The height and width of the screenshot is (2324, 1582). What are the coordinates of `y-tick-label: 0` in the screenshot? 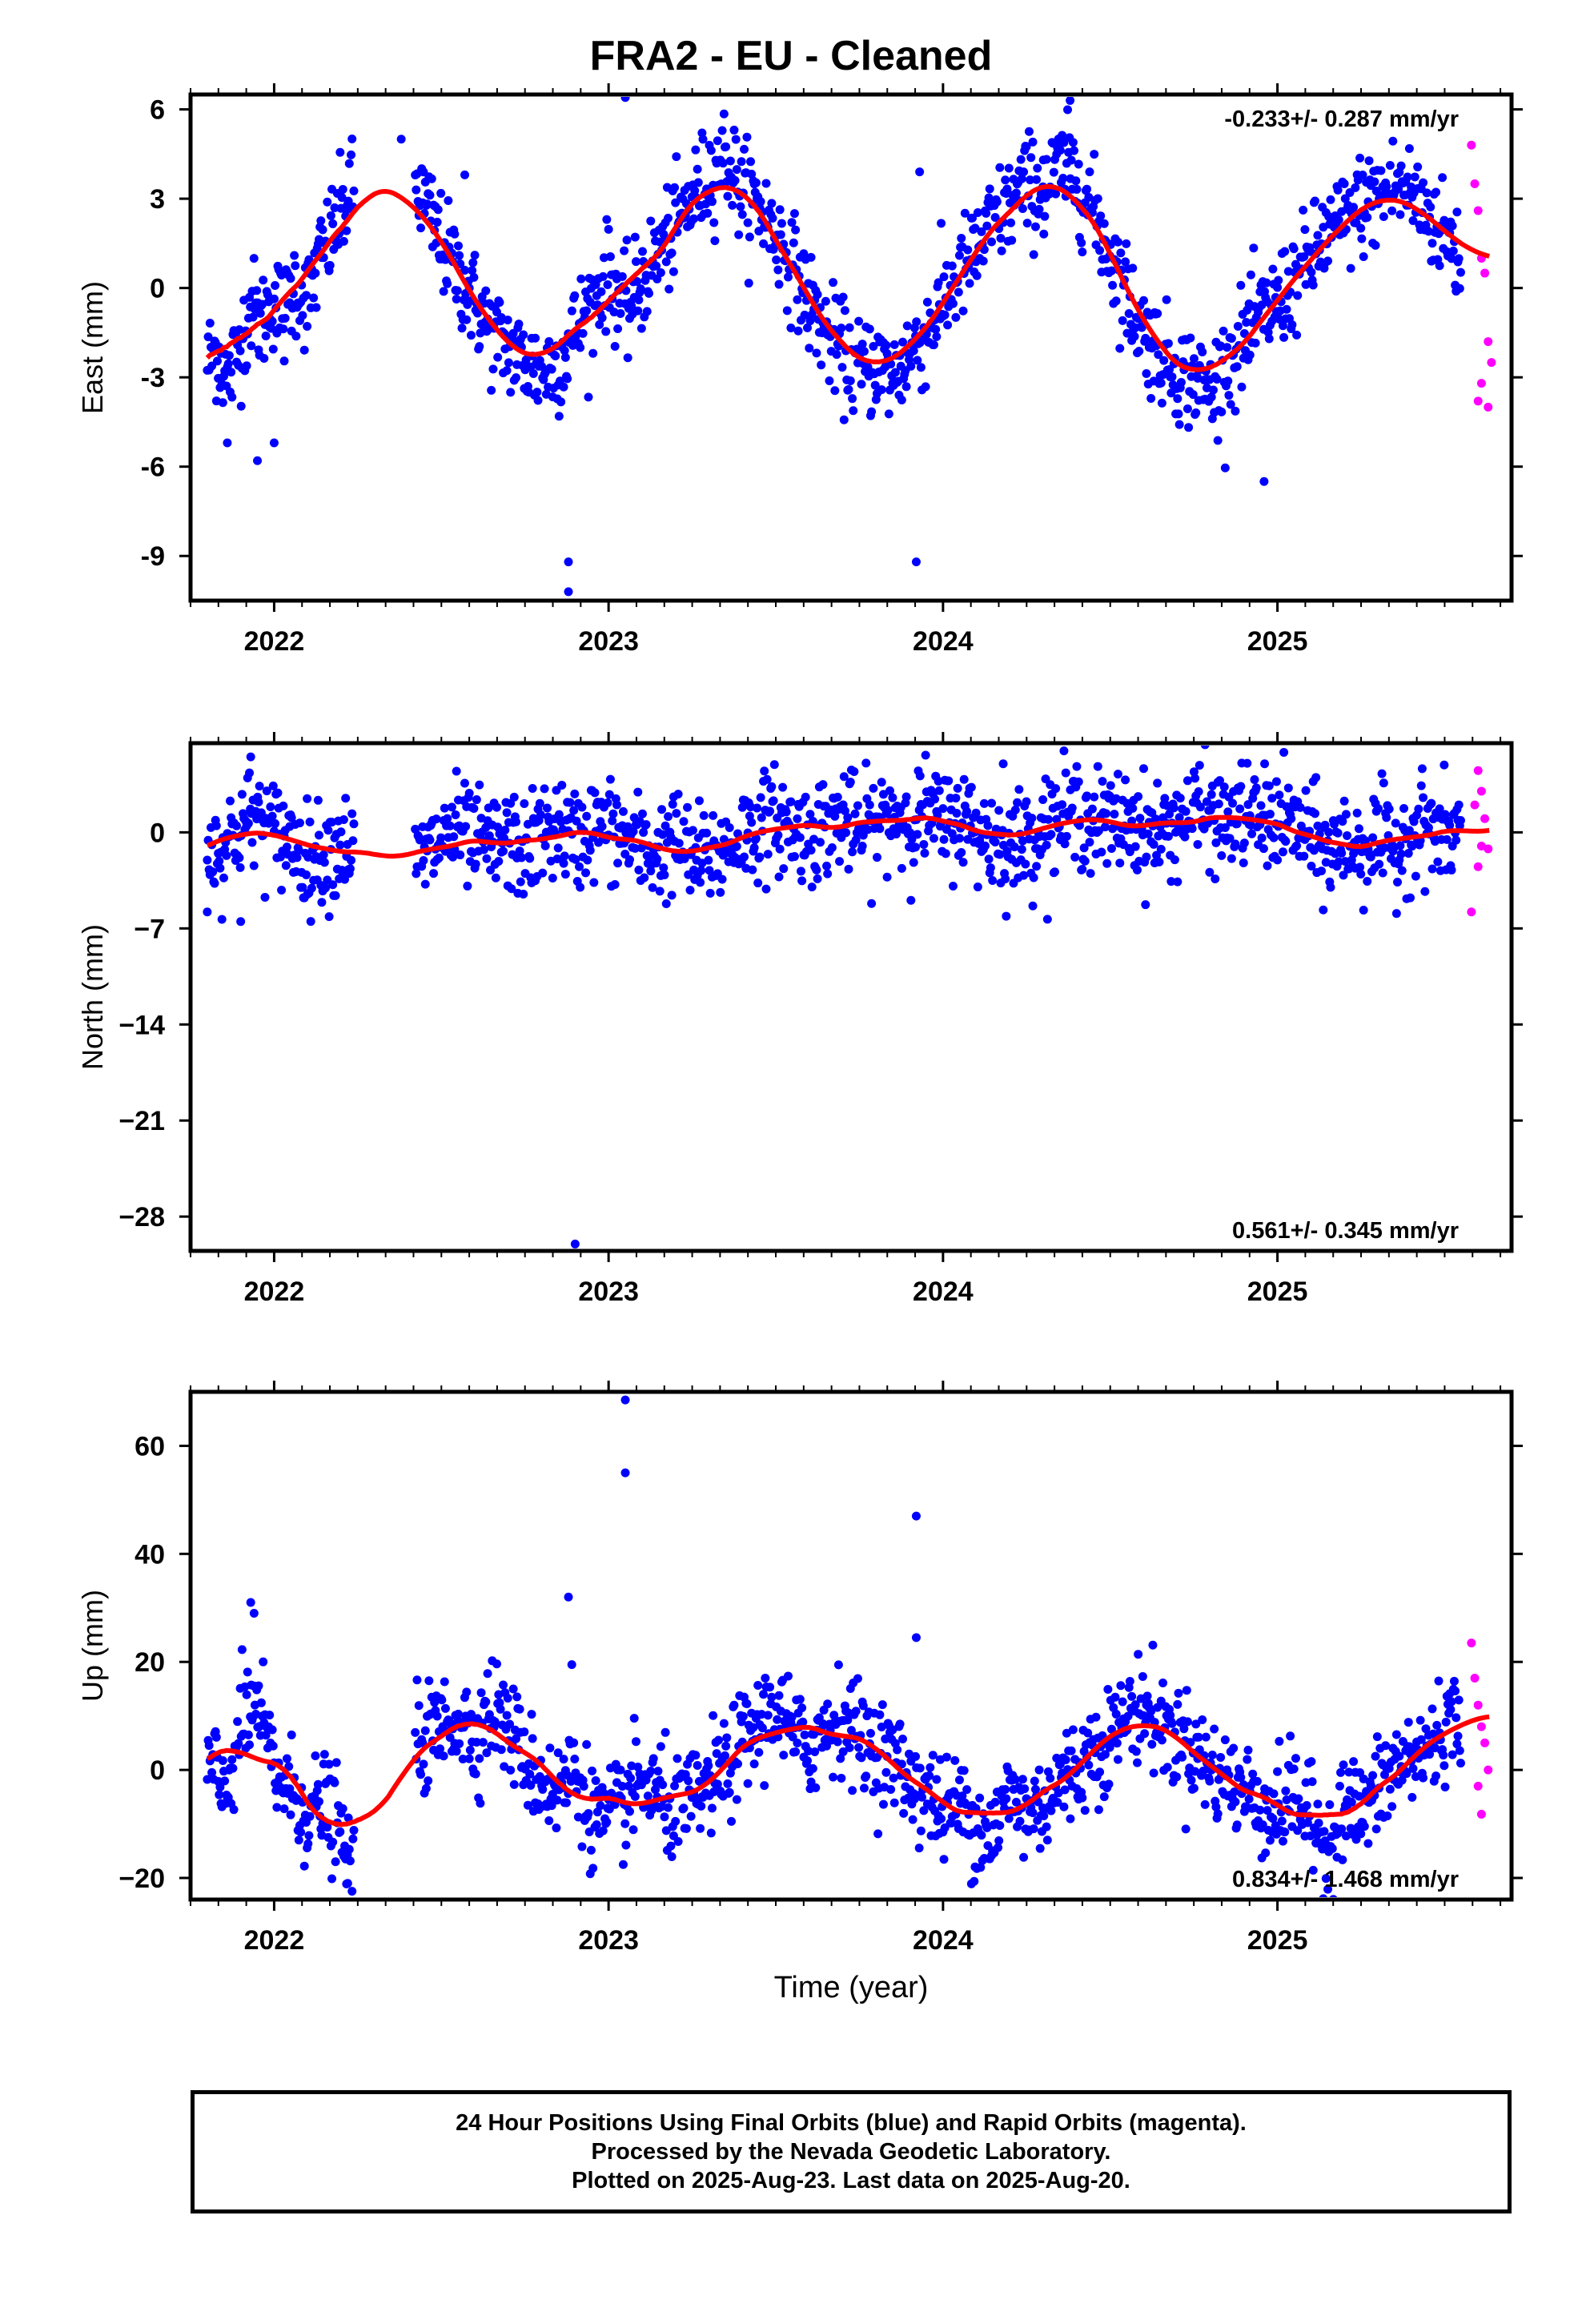 It's located at (157, 833).